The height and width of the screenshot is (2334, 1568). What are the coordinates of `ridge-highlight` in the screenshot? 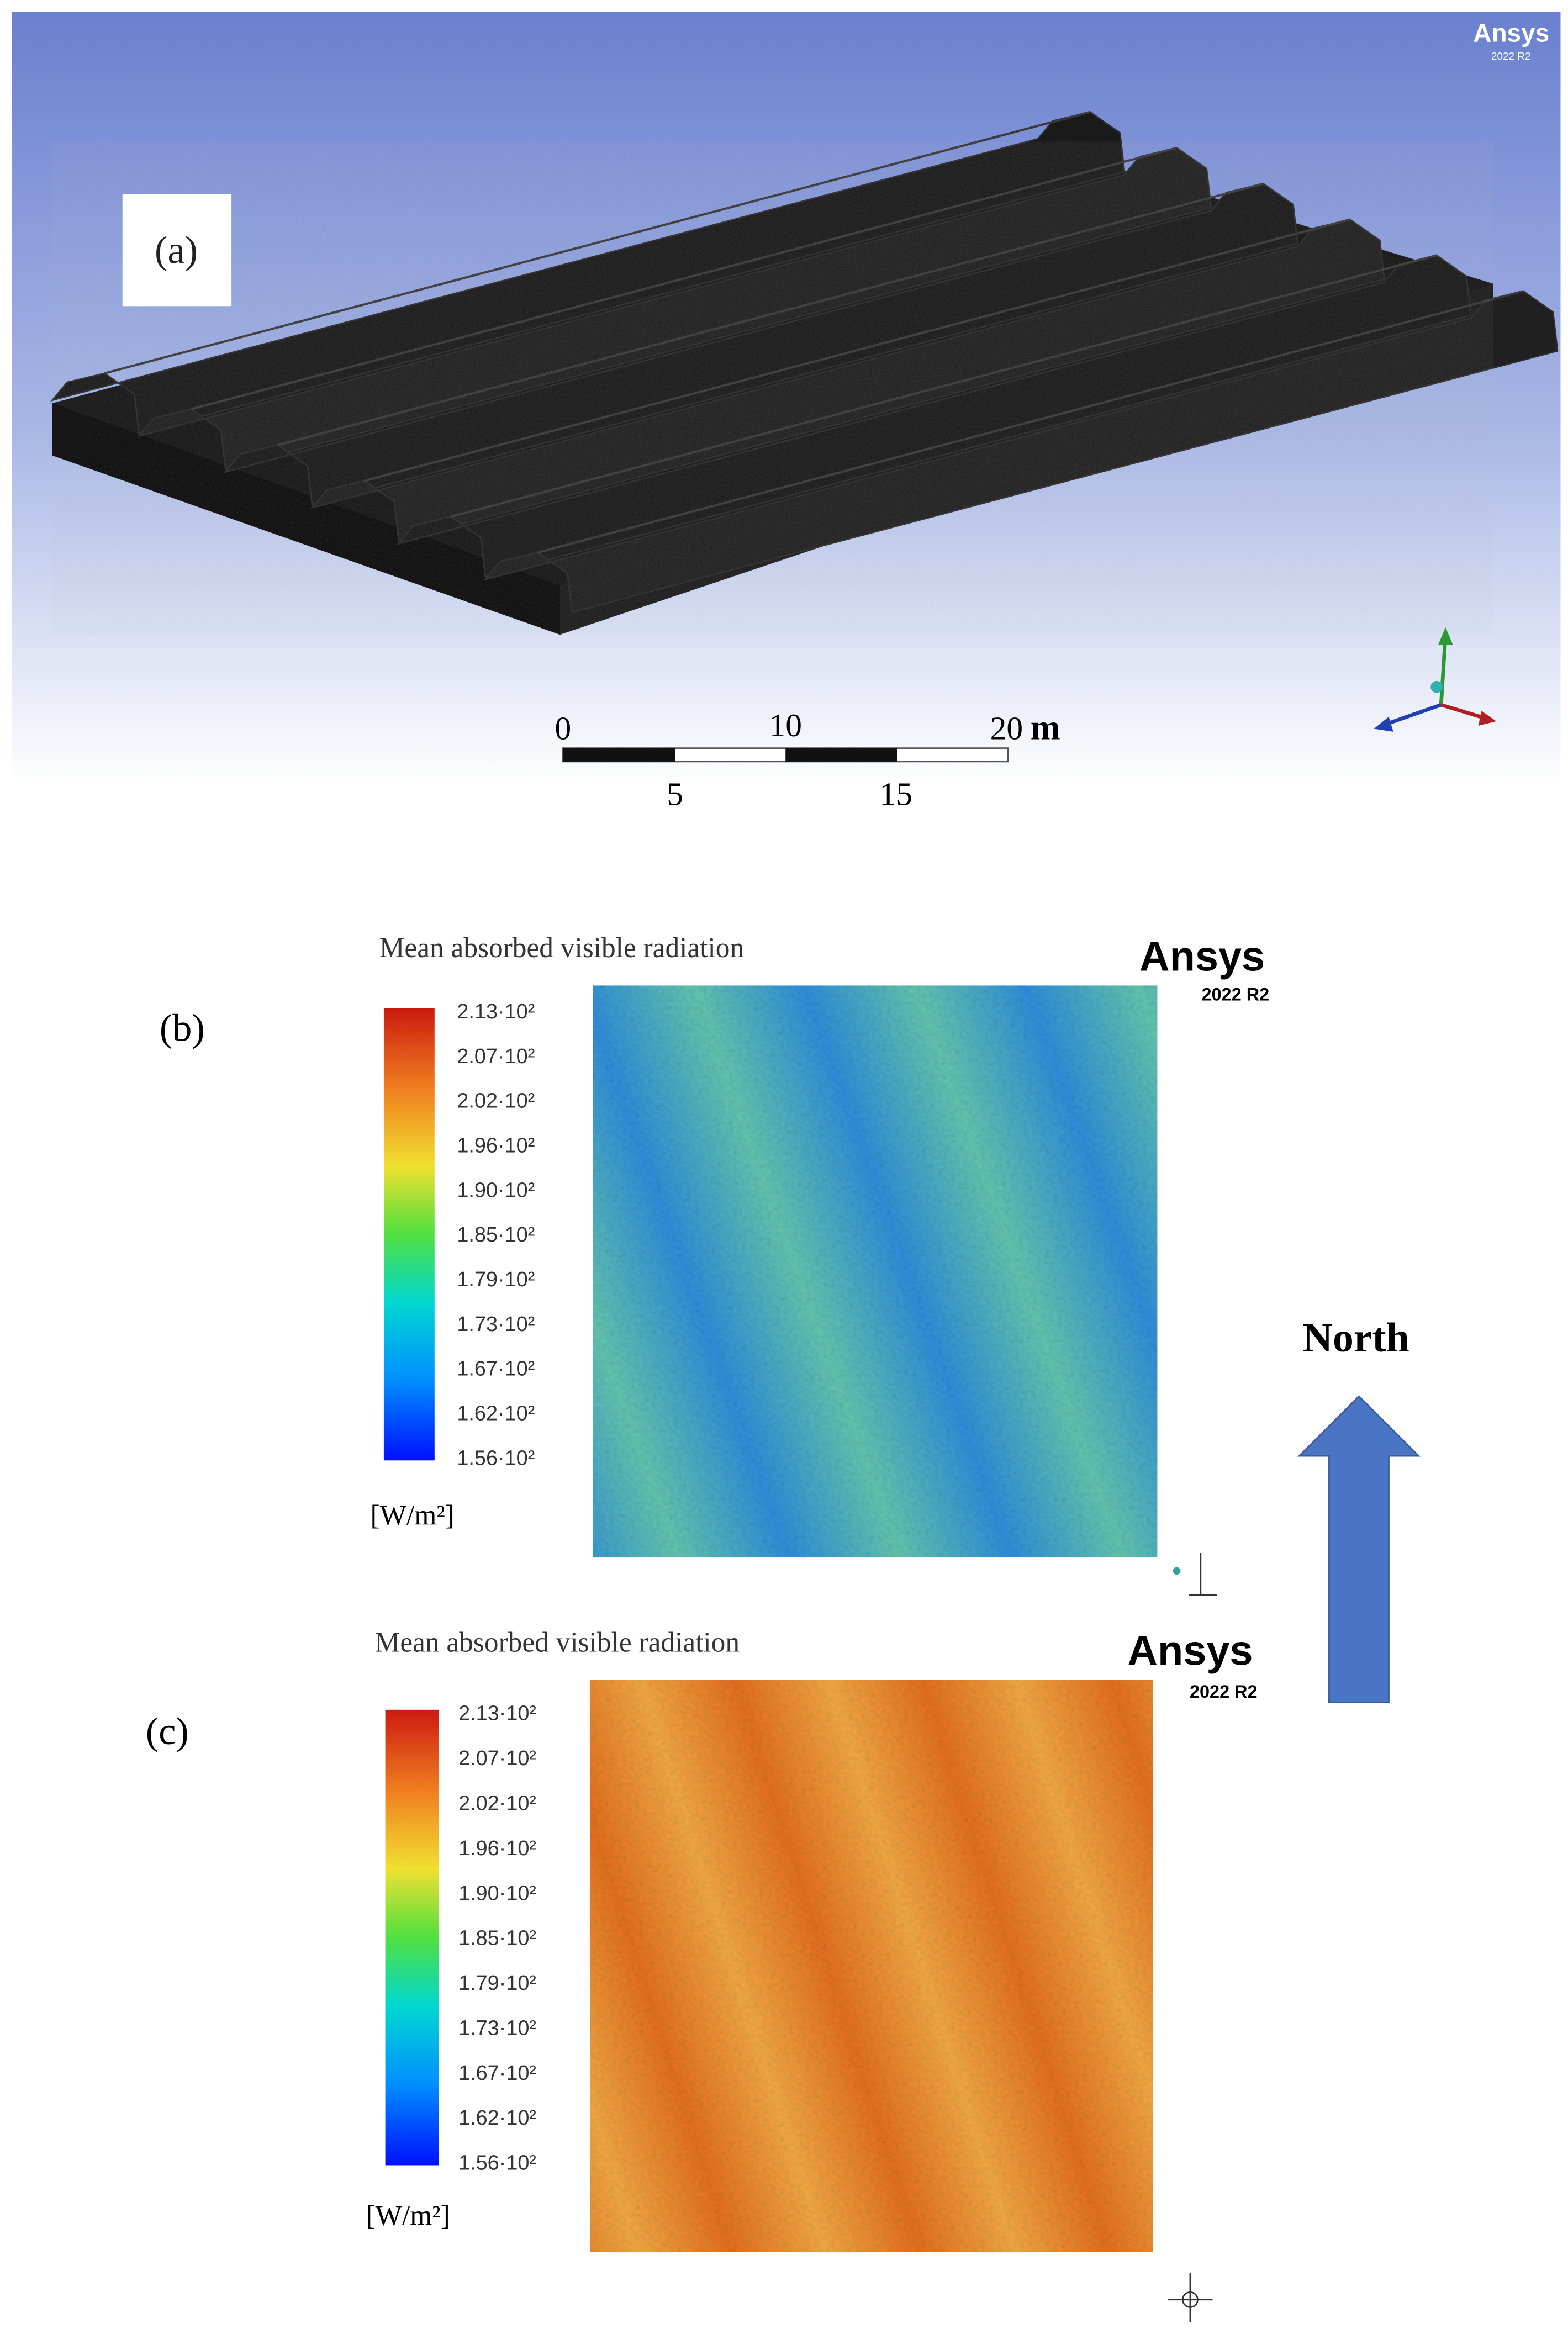 It's located at (597, 242).